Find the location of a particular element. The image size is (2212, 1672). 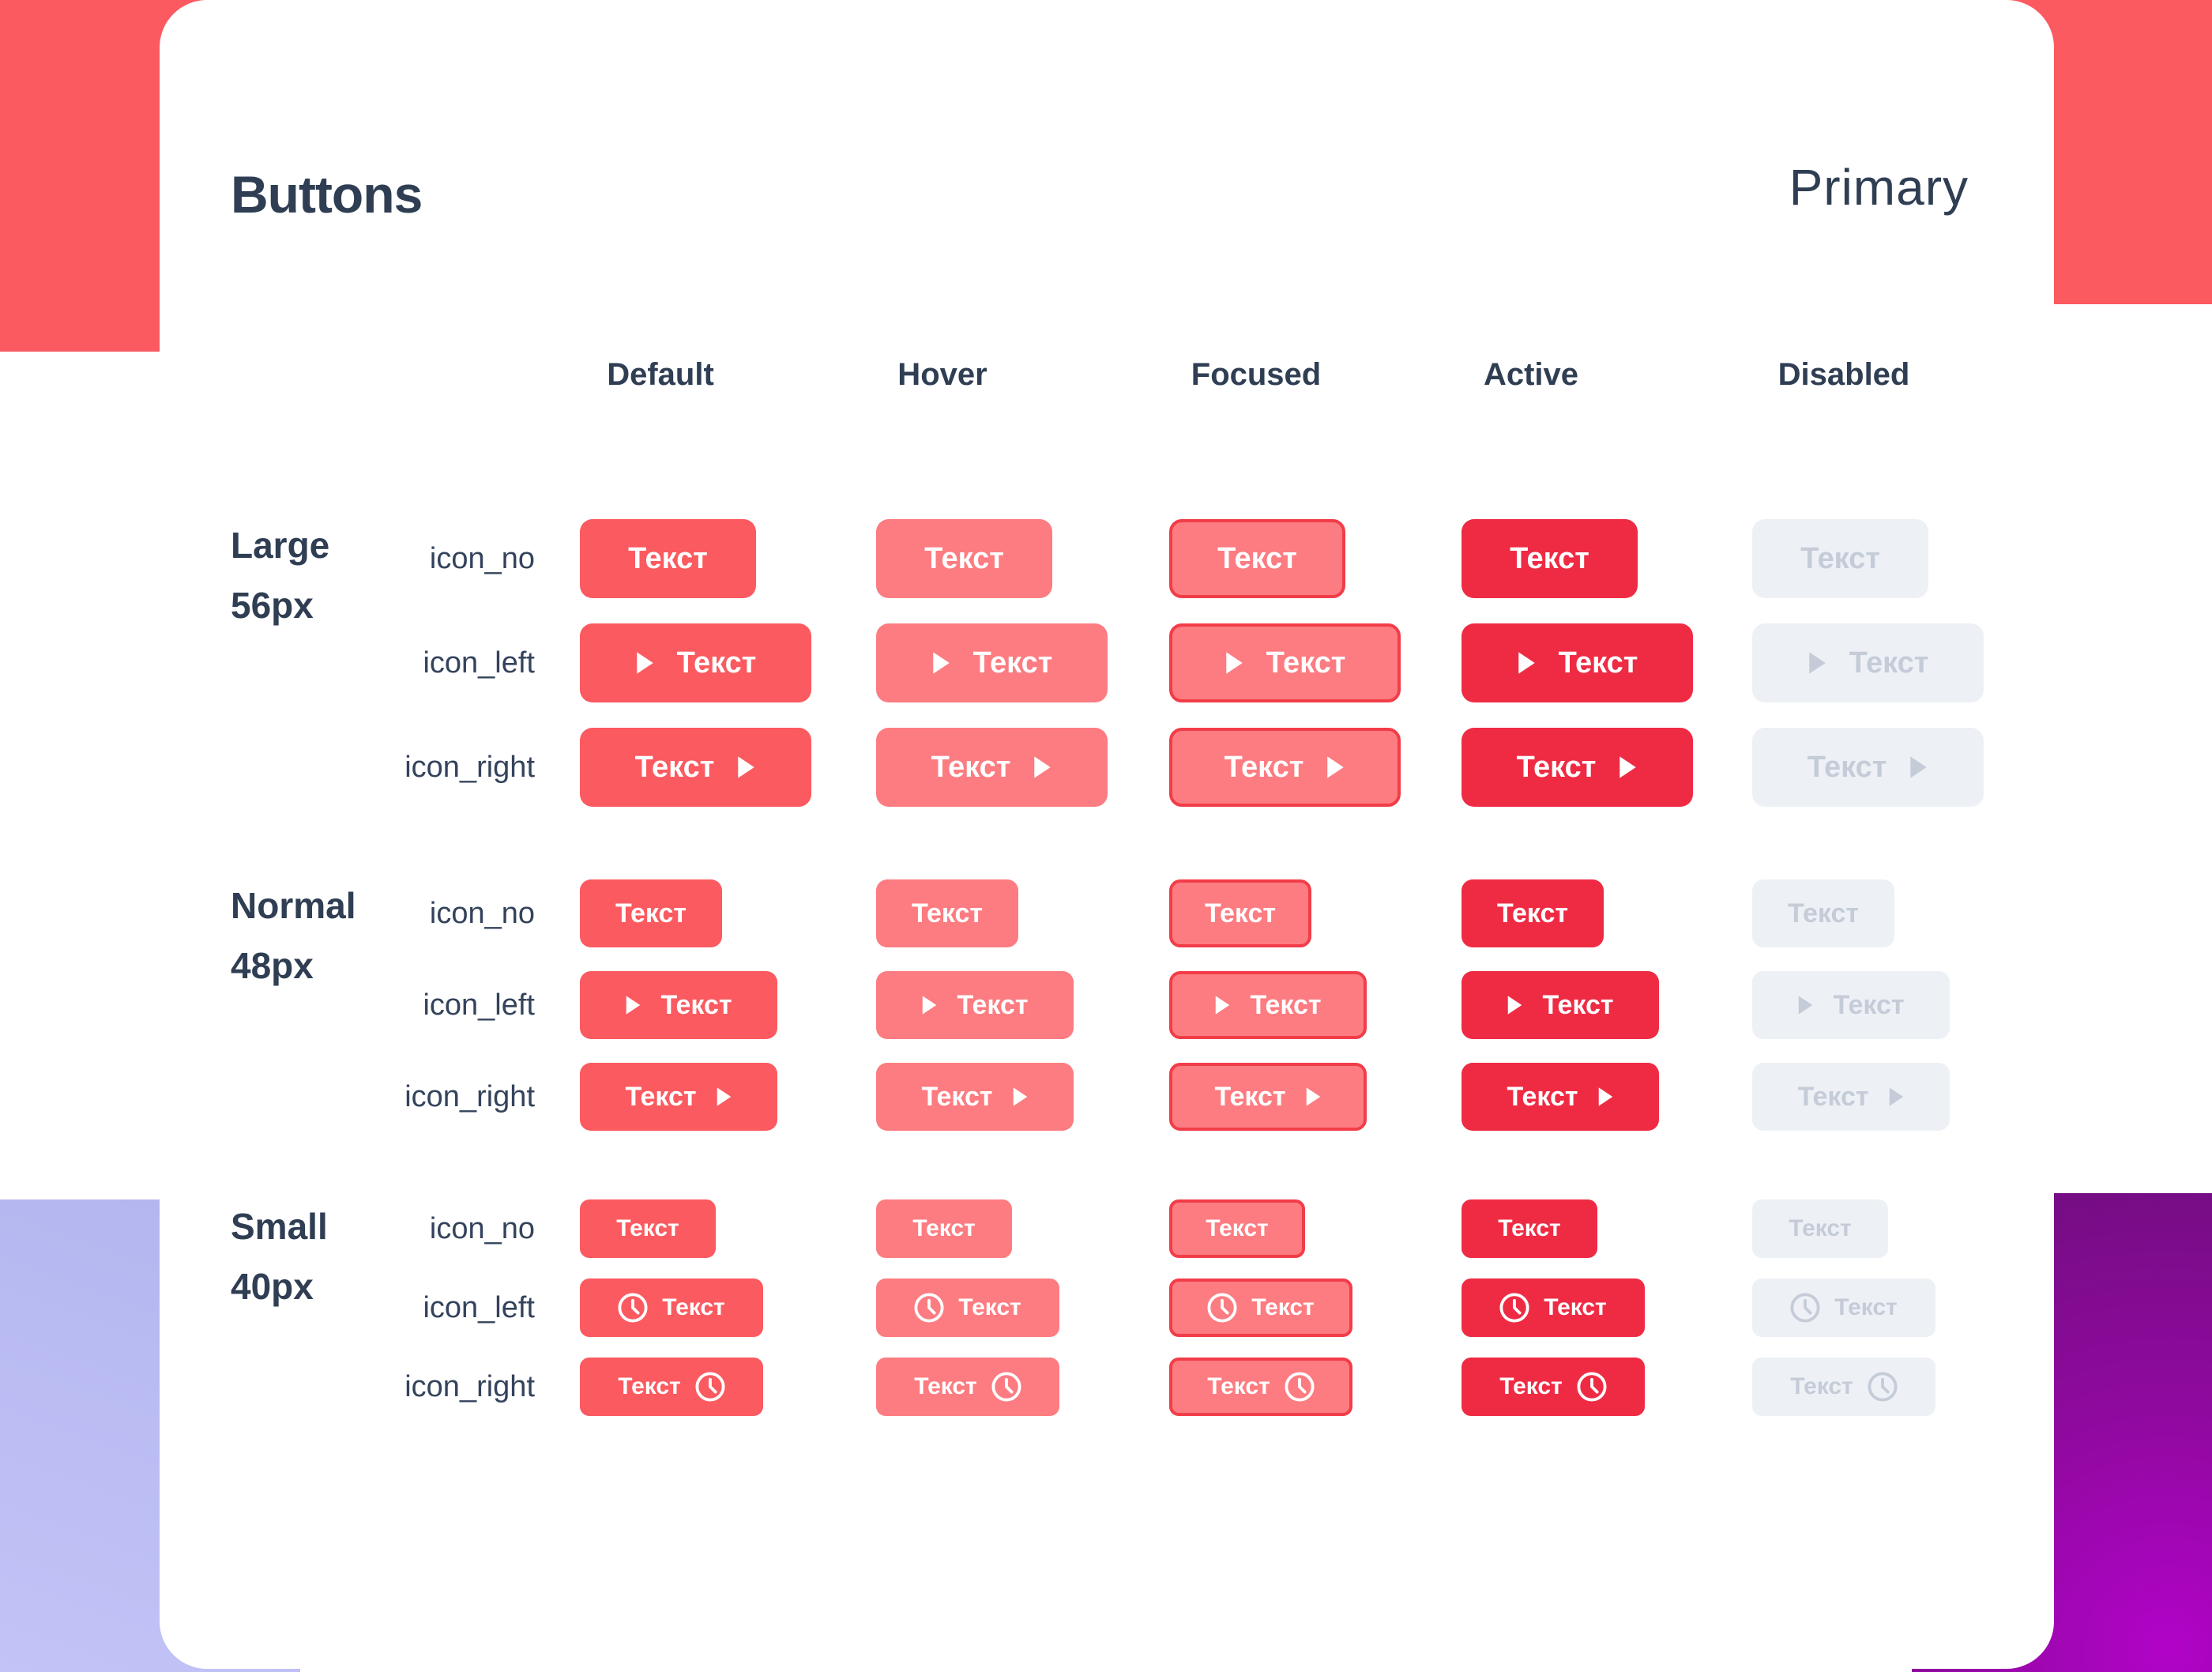

button-normal-icon_no-active: Текст is located at coordinates (1533, 913).